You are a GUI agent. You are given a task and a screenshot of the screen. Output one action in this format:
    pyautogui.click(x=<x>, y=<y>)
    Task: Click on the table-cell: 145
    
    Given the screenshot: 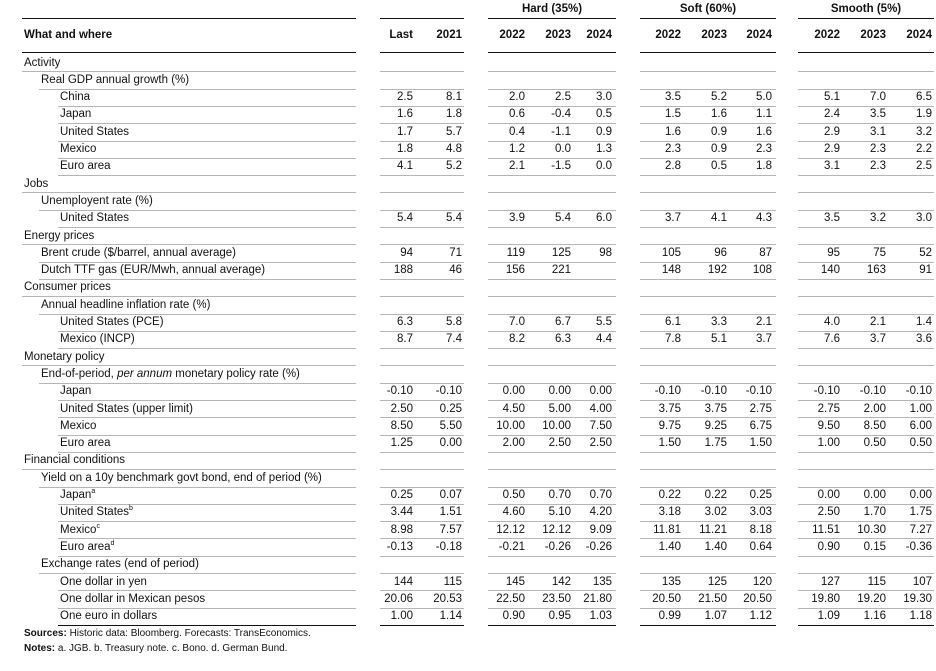 What is the action you would take?
    pyautogui.click(x=515, y=581)
    